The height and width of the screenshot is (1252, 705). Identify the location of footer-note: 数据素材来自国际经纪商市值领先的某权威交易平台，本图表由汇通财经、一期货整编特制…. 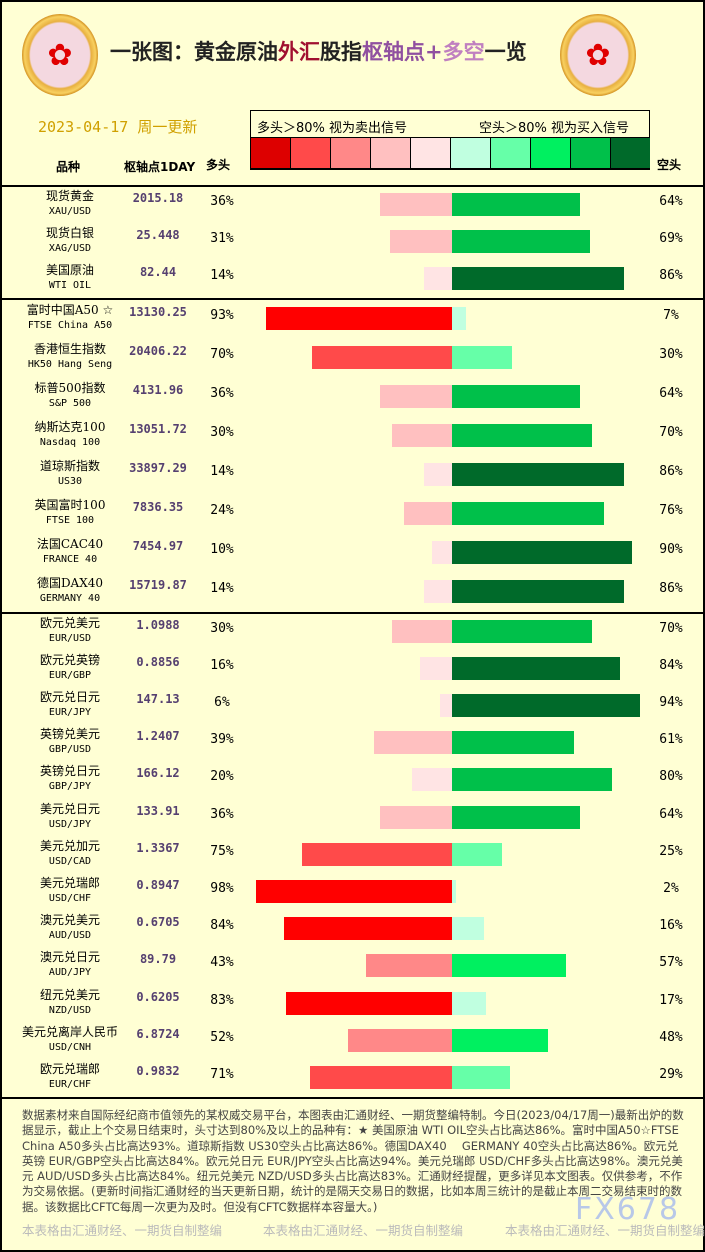
(353, 1161).